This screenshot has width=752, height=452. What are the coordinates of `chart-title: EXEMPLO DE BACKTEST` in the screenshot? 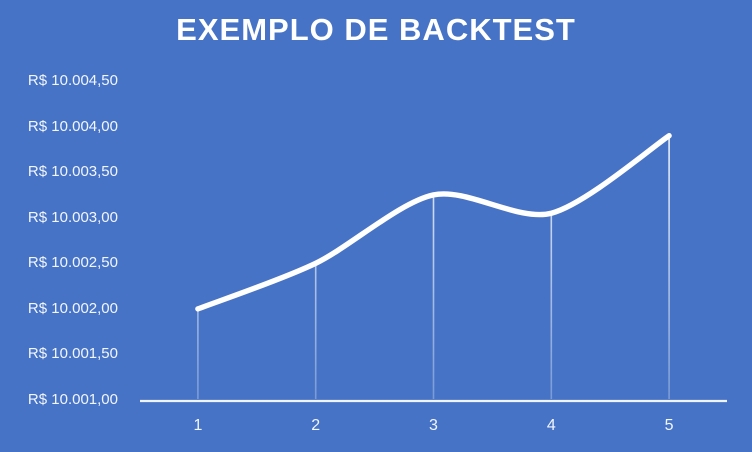 It's located at (376, 29).